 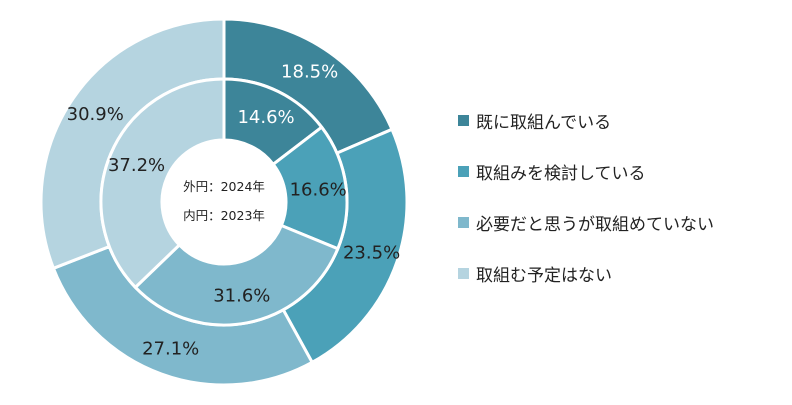 I want to click on legend-item: 既に取組んでいる, so click(x=586, y=121).